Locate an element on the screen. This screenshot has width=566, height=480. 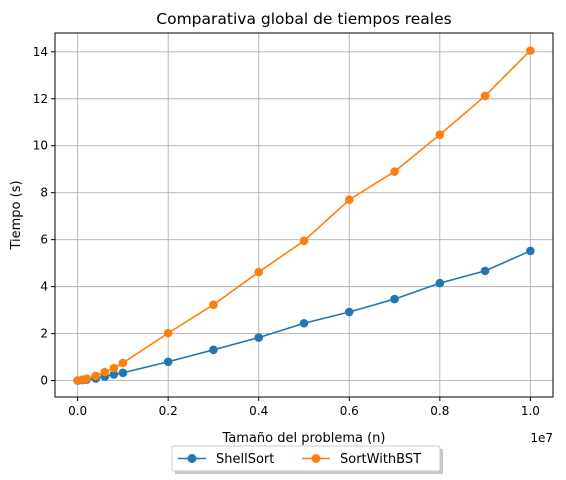
x-tick-label: 0.8 is located at coordinates (439, 411).